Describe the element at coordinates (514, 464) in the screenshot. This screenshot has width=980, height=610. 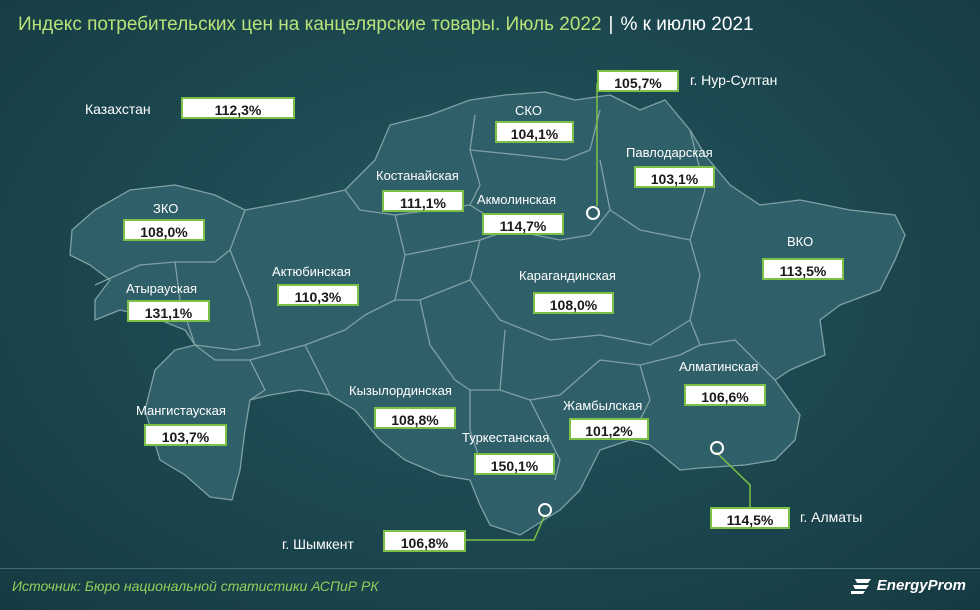
I see `region-value-turkestan: 150,1%` at that location.